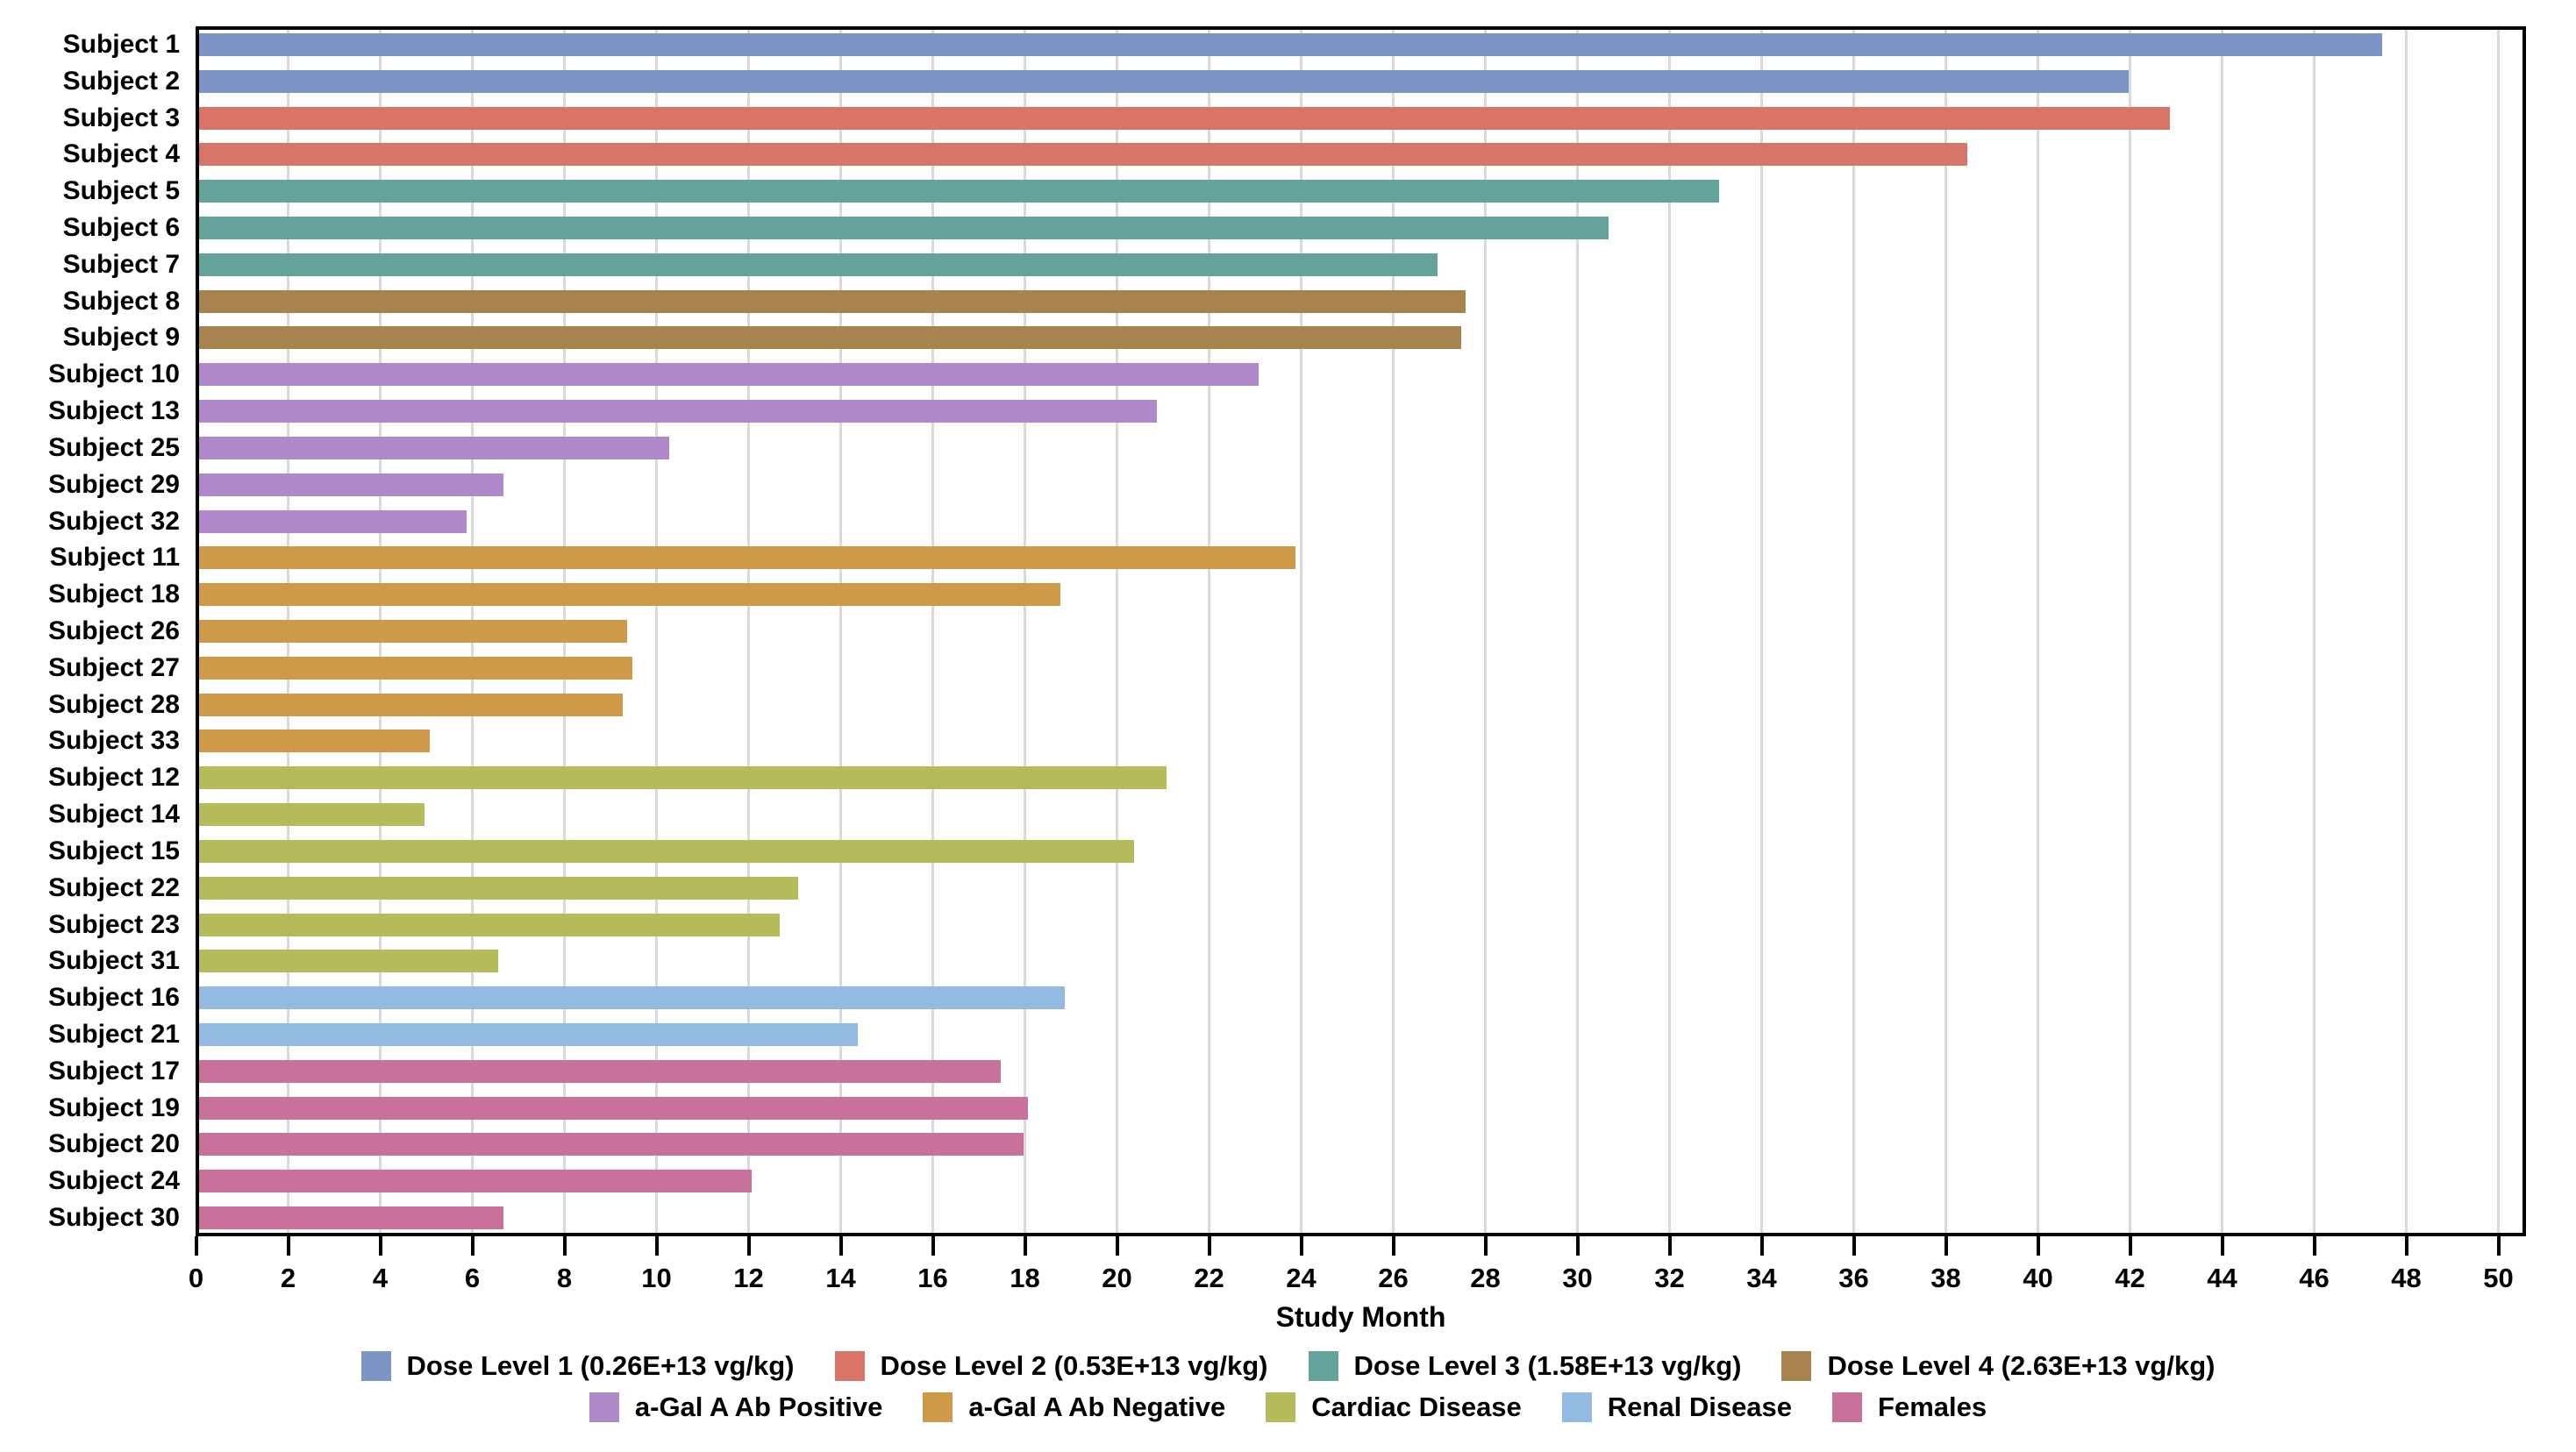  I want to click on y-label-subject-12: Subject 12, so click(114, 778).